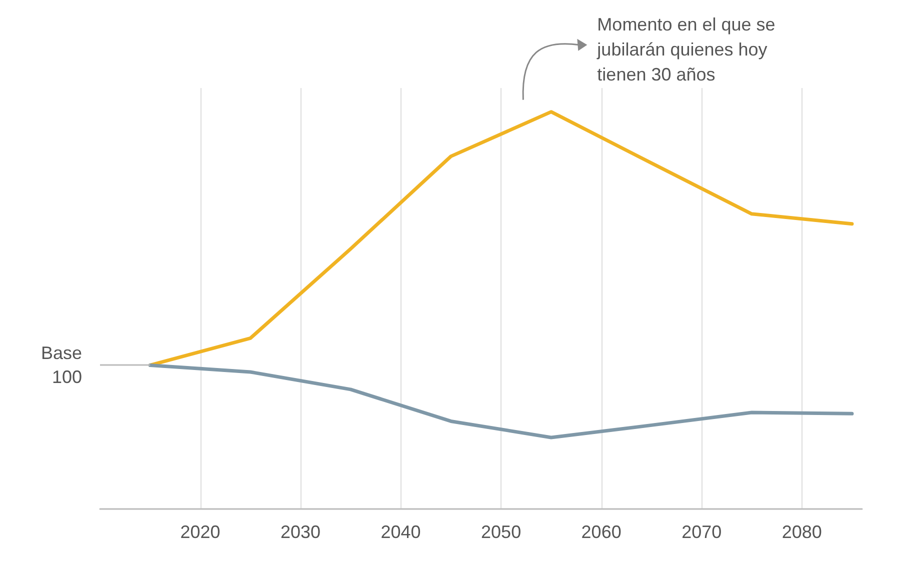 This screenshot has height=581, width=897. What do you see at coordinates (501, 532) in the screenshot?
I see `x-tick-label: 2050` at bounding box center [501, 532].